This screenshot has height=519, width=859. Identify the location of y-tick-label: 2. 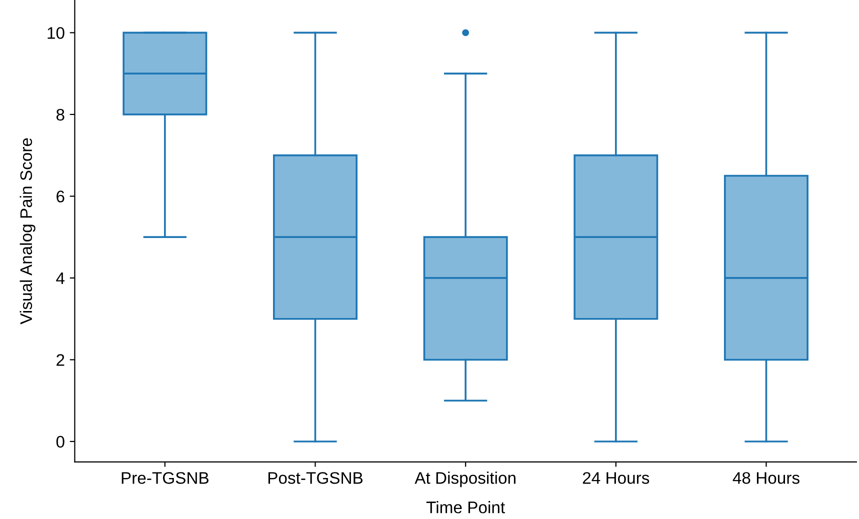
(60, 360).